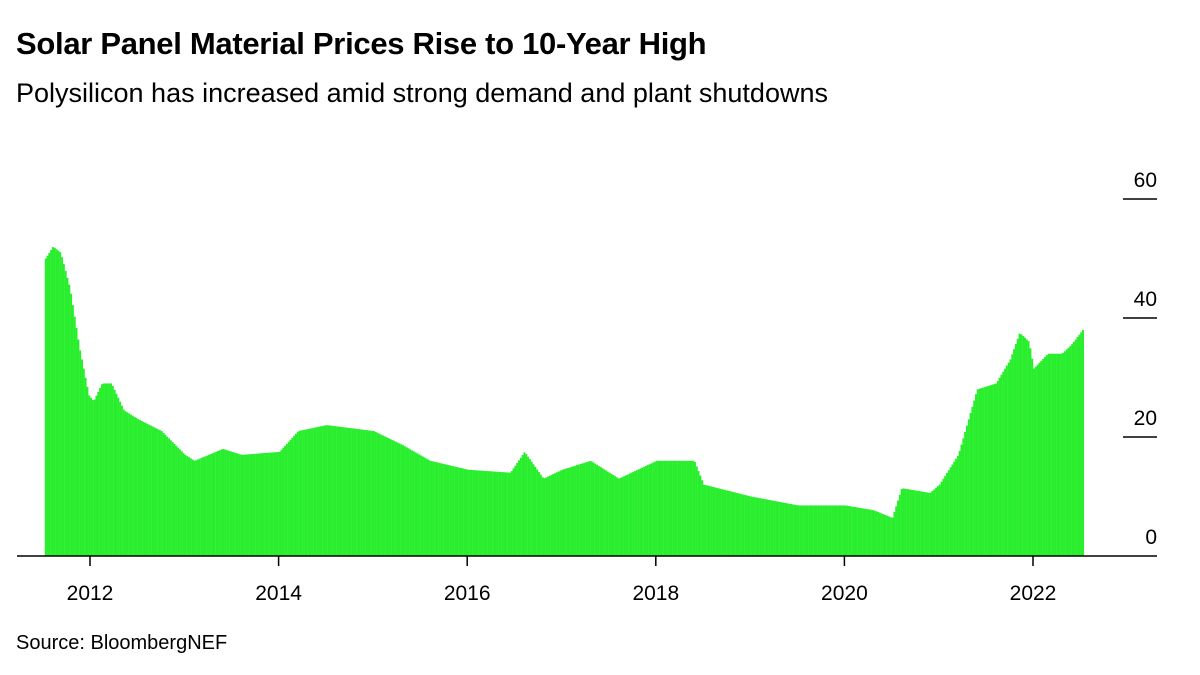  I want to click on x-axis-ticks: 2012 2014 2016 2018 2020 2022, so click(561, 580).